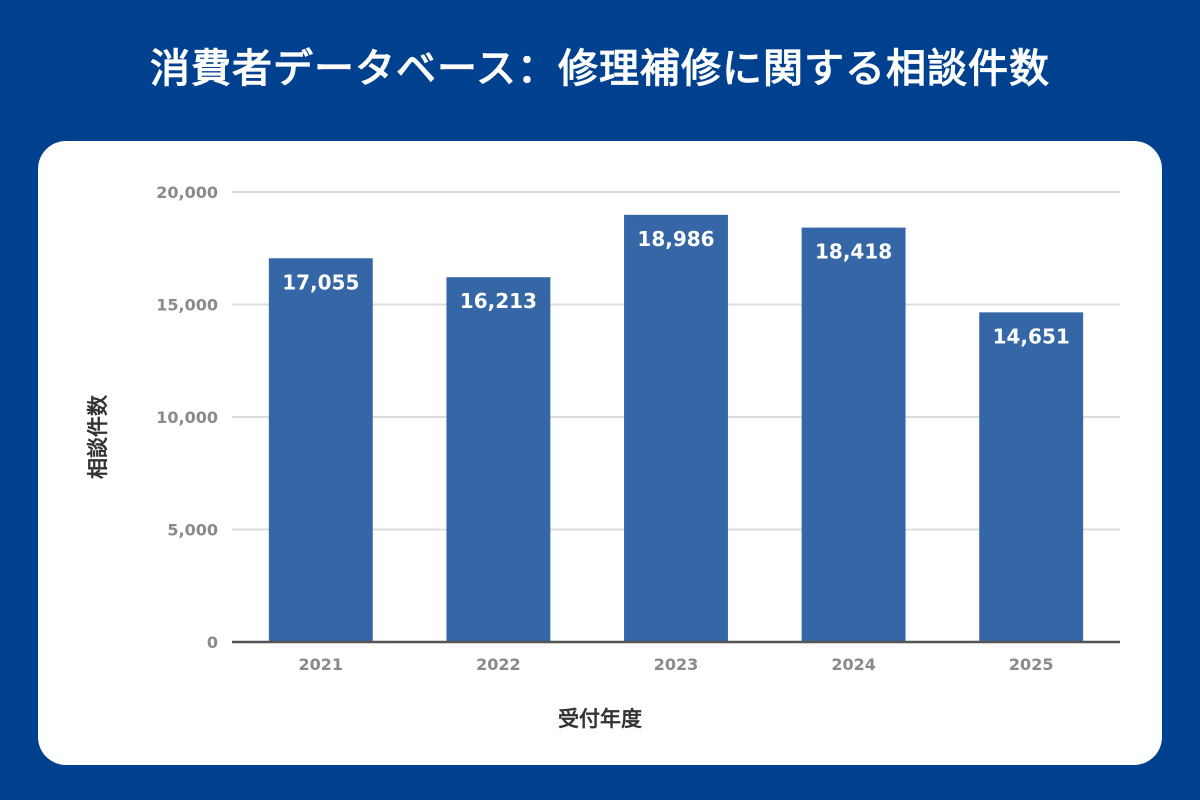  Describe the element at coordinates (600, 69) in the screenshot. I see `chart-title: 消費者データベース：修理補修に関する相談件数` at that location.